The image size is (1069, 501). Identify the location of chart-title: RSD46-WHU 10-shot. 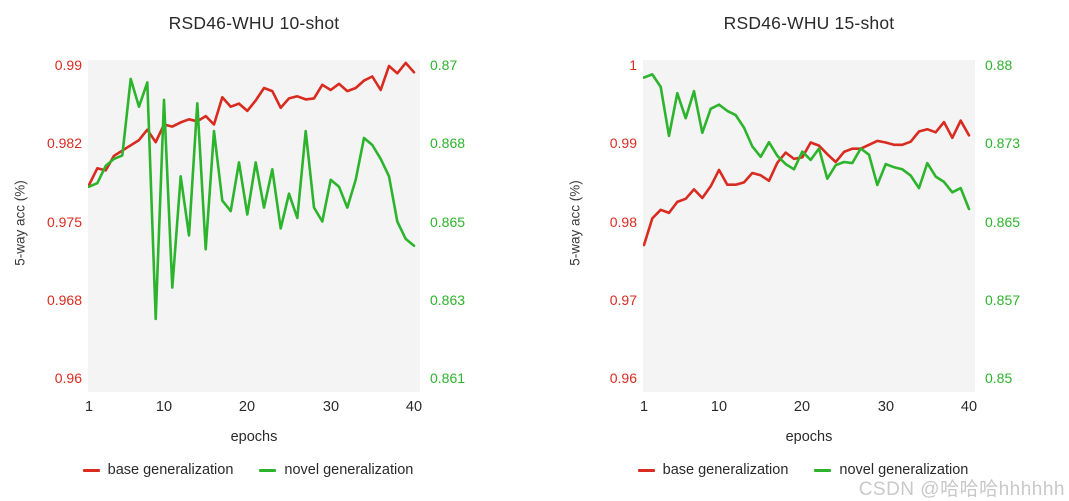
(254, 23).